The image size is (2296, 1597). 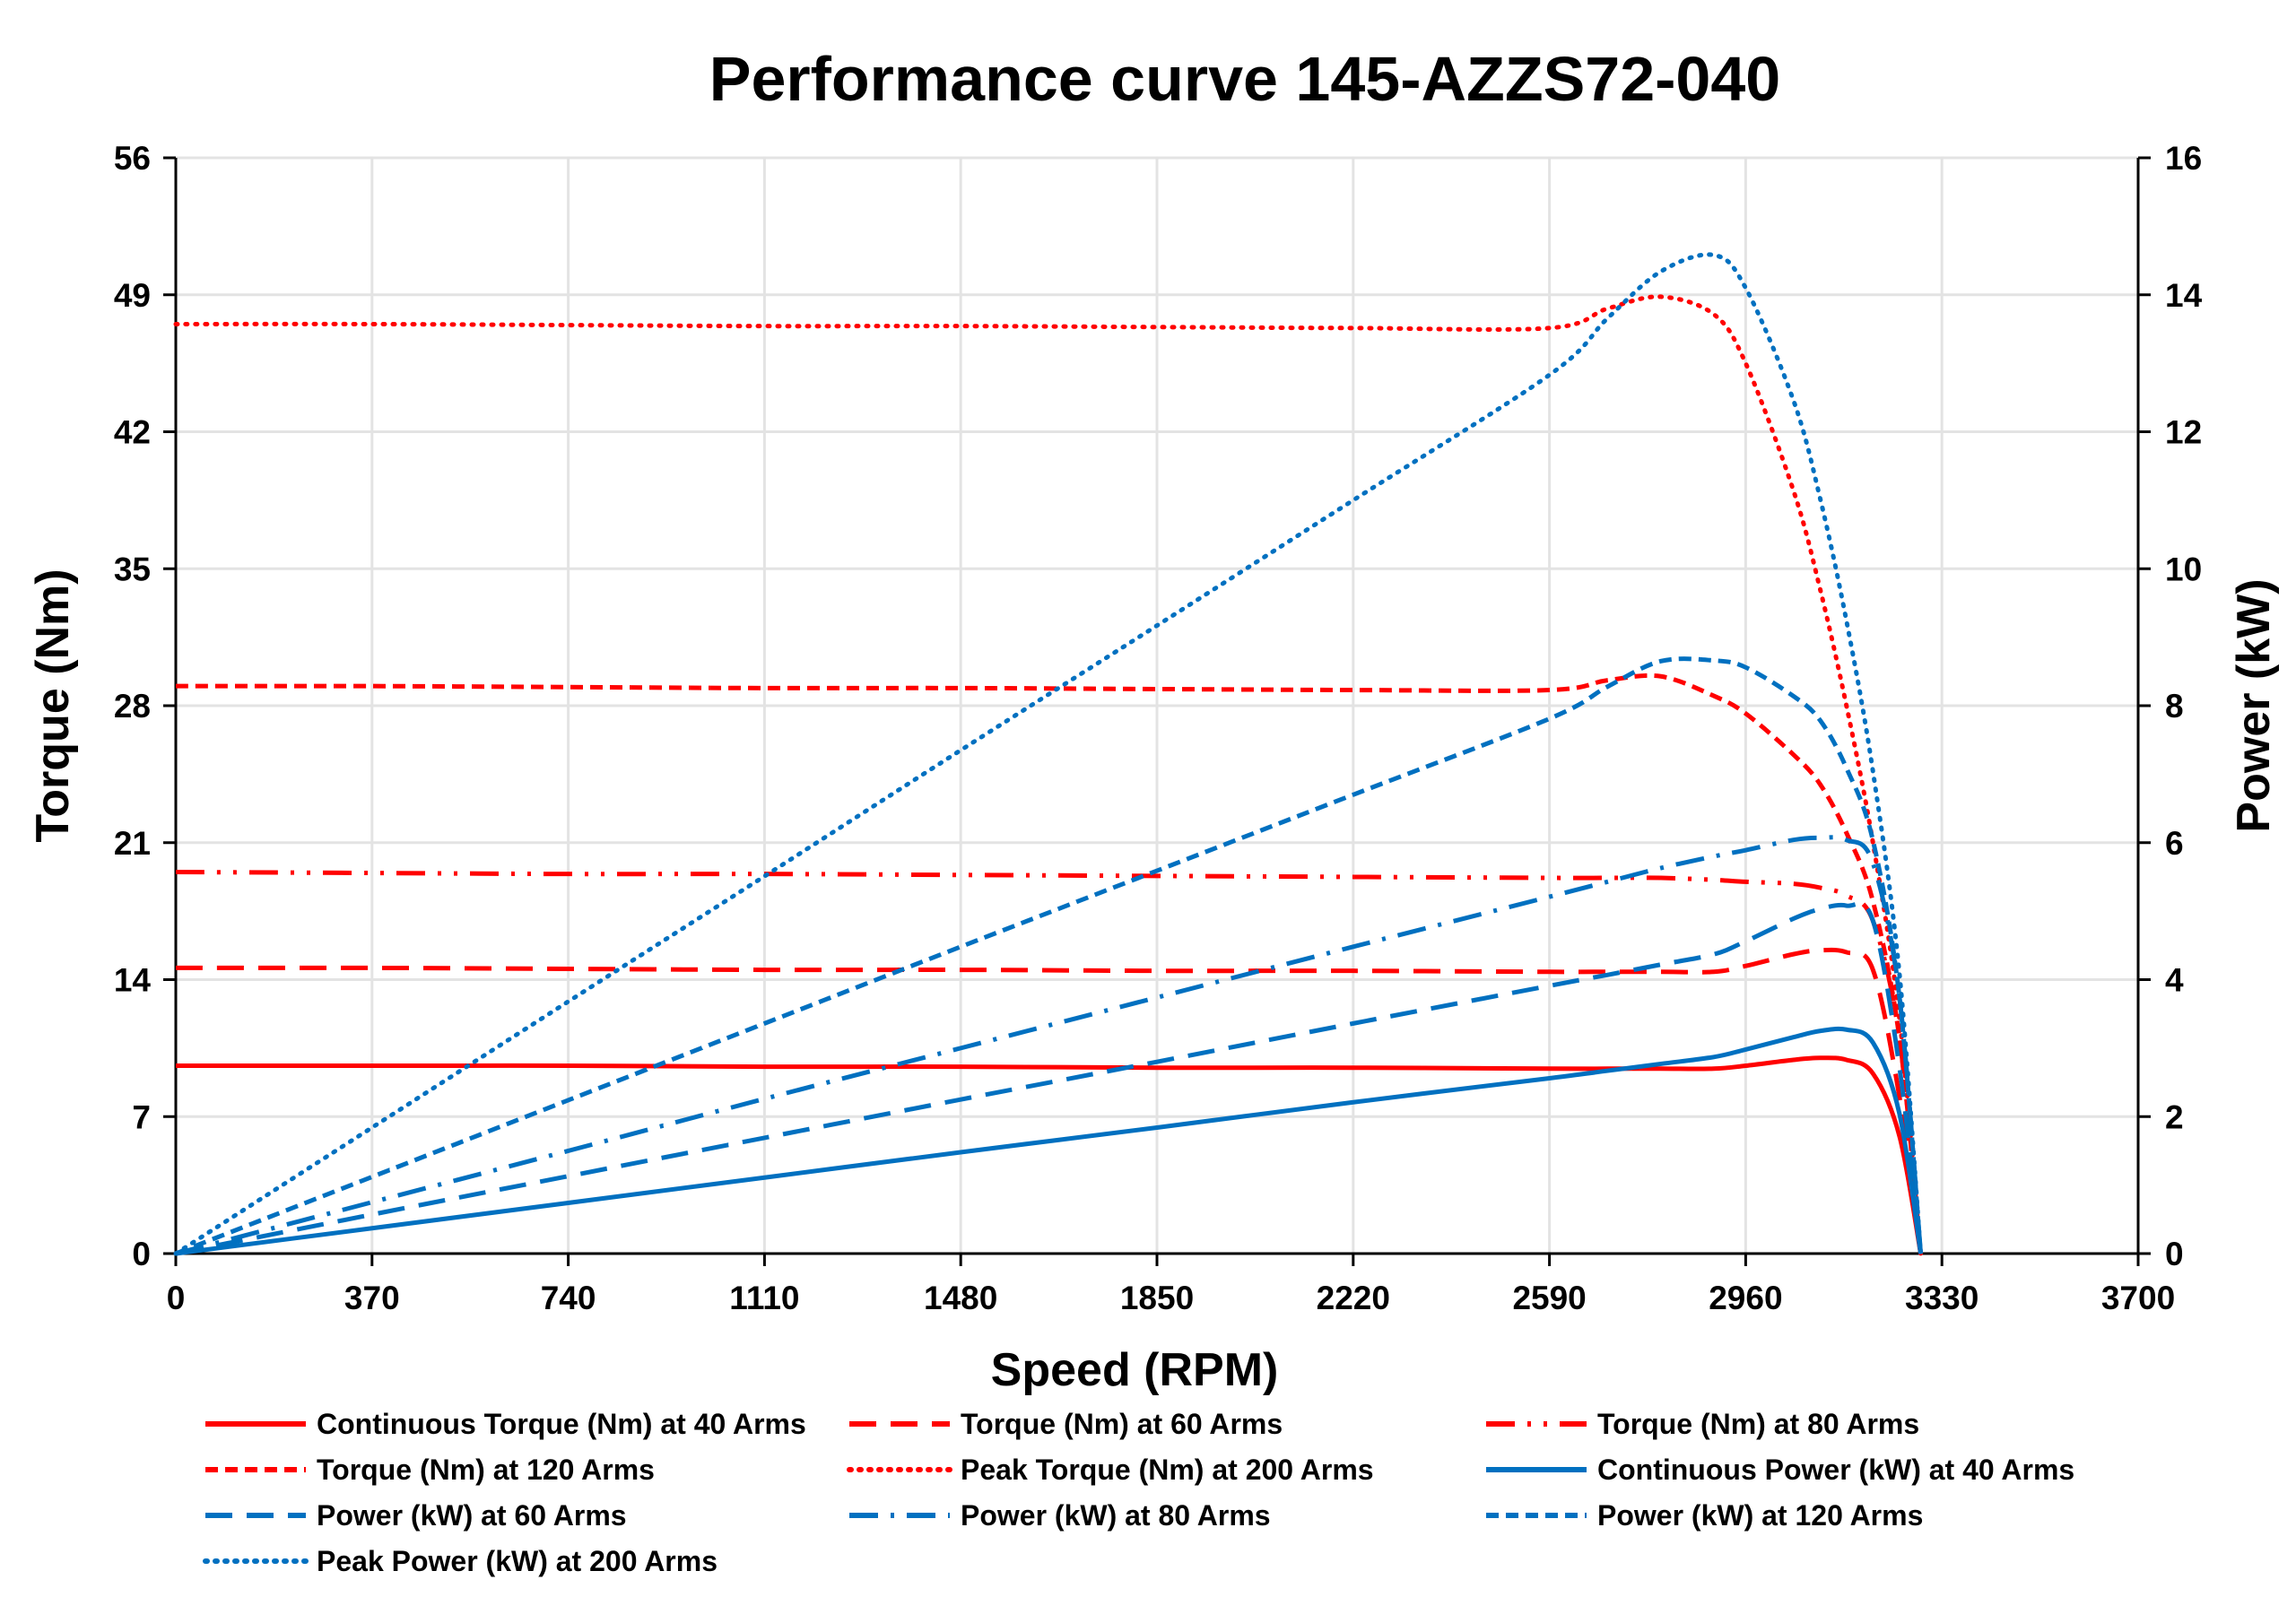 What do you see at coordinates (1116, 1515) in the screenshot?
I see `legend-label: Power (kW) at 80 Arms` at bounding box center [1116, 1515].